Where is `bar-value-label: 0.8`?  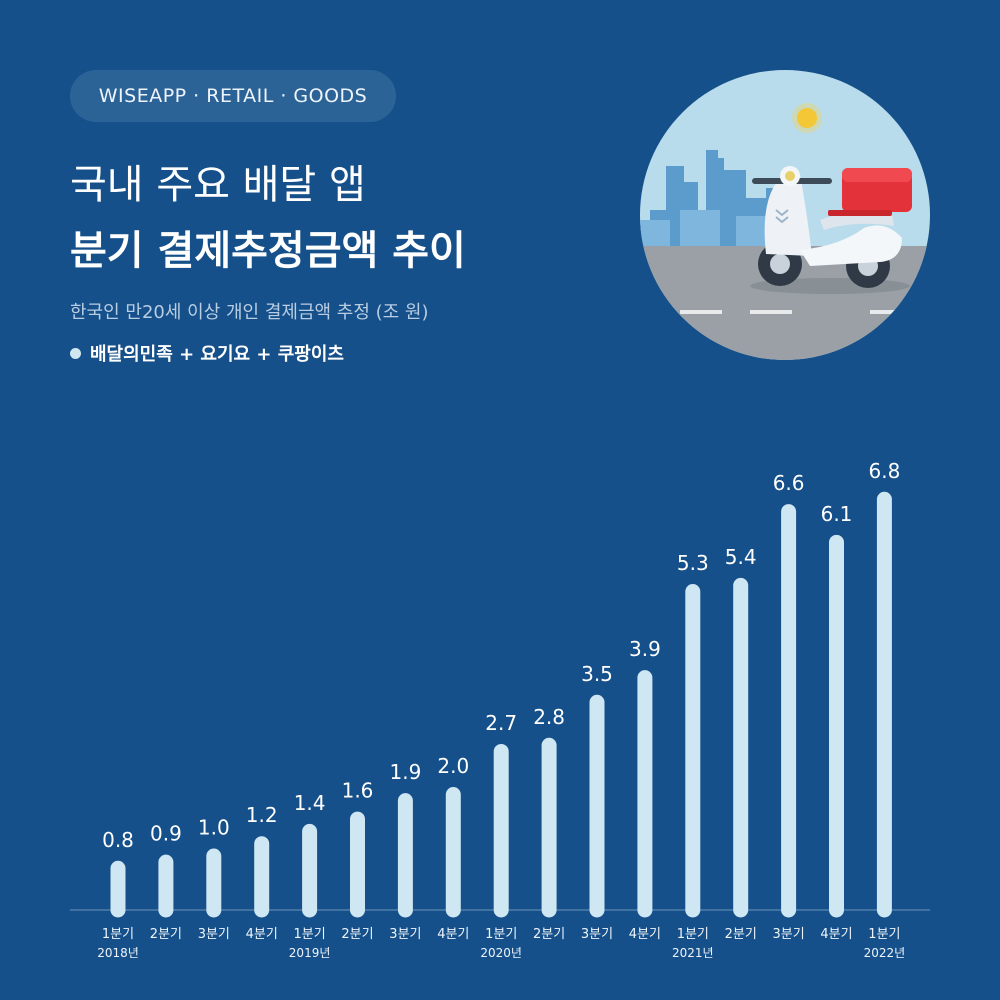
bar-value-label: 0.8 is located at coordinates (118, 840).